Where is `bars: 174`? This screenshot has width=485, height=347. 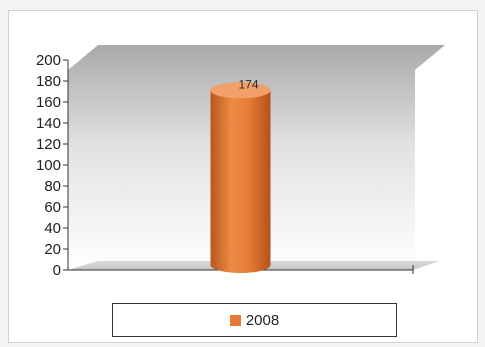 bars: 174 is located at coordinates (240, 175).